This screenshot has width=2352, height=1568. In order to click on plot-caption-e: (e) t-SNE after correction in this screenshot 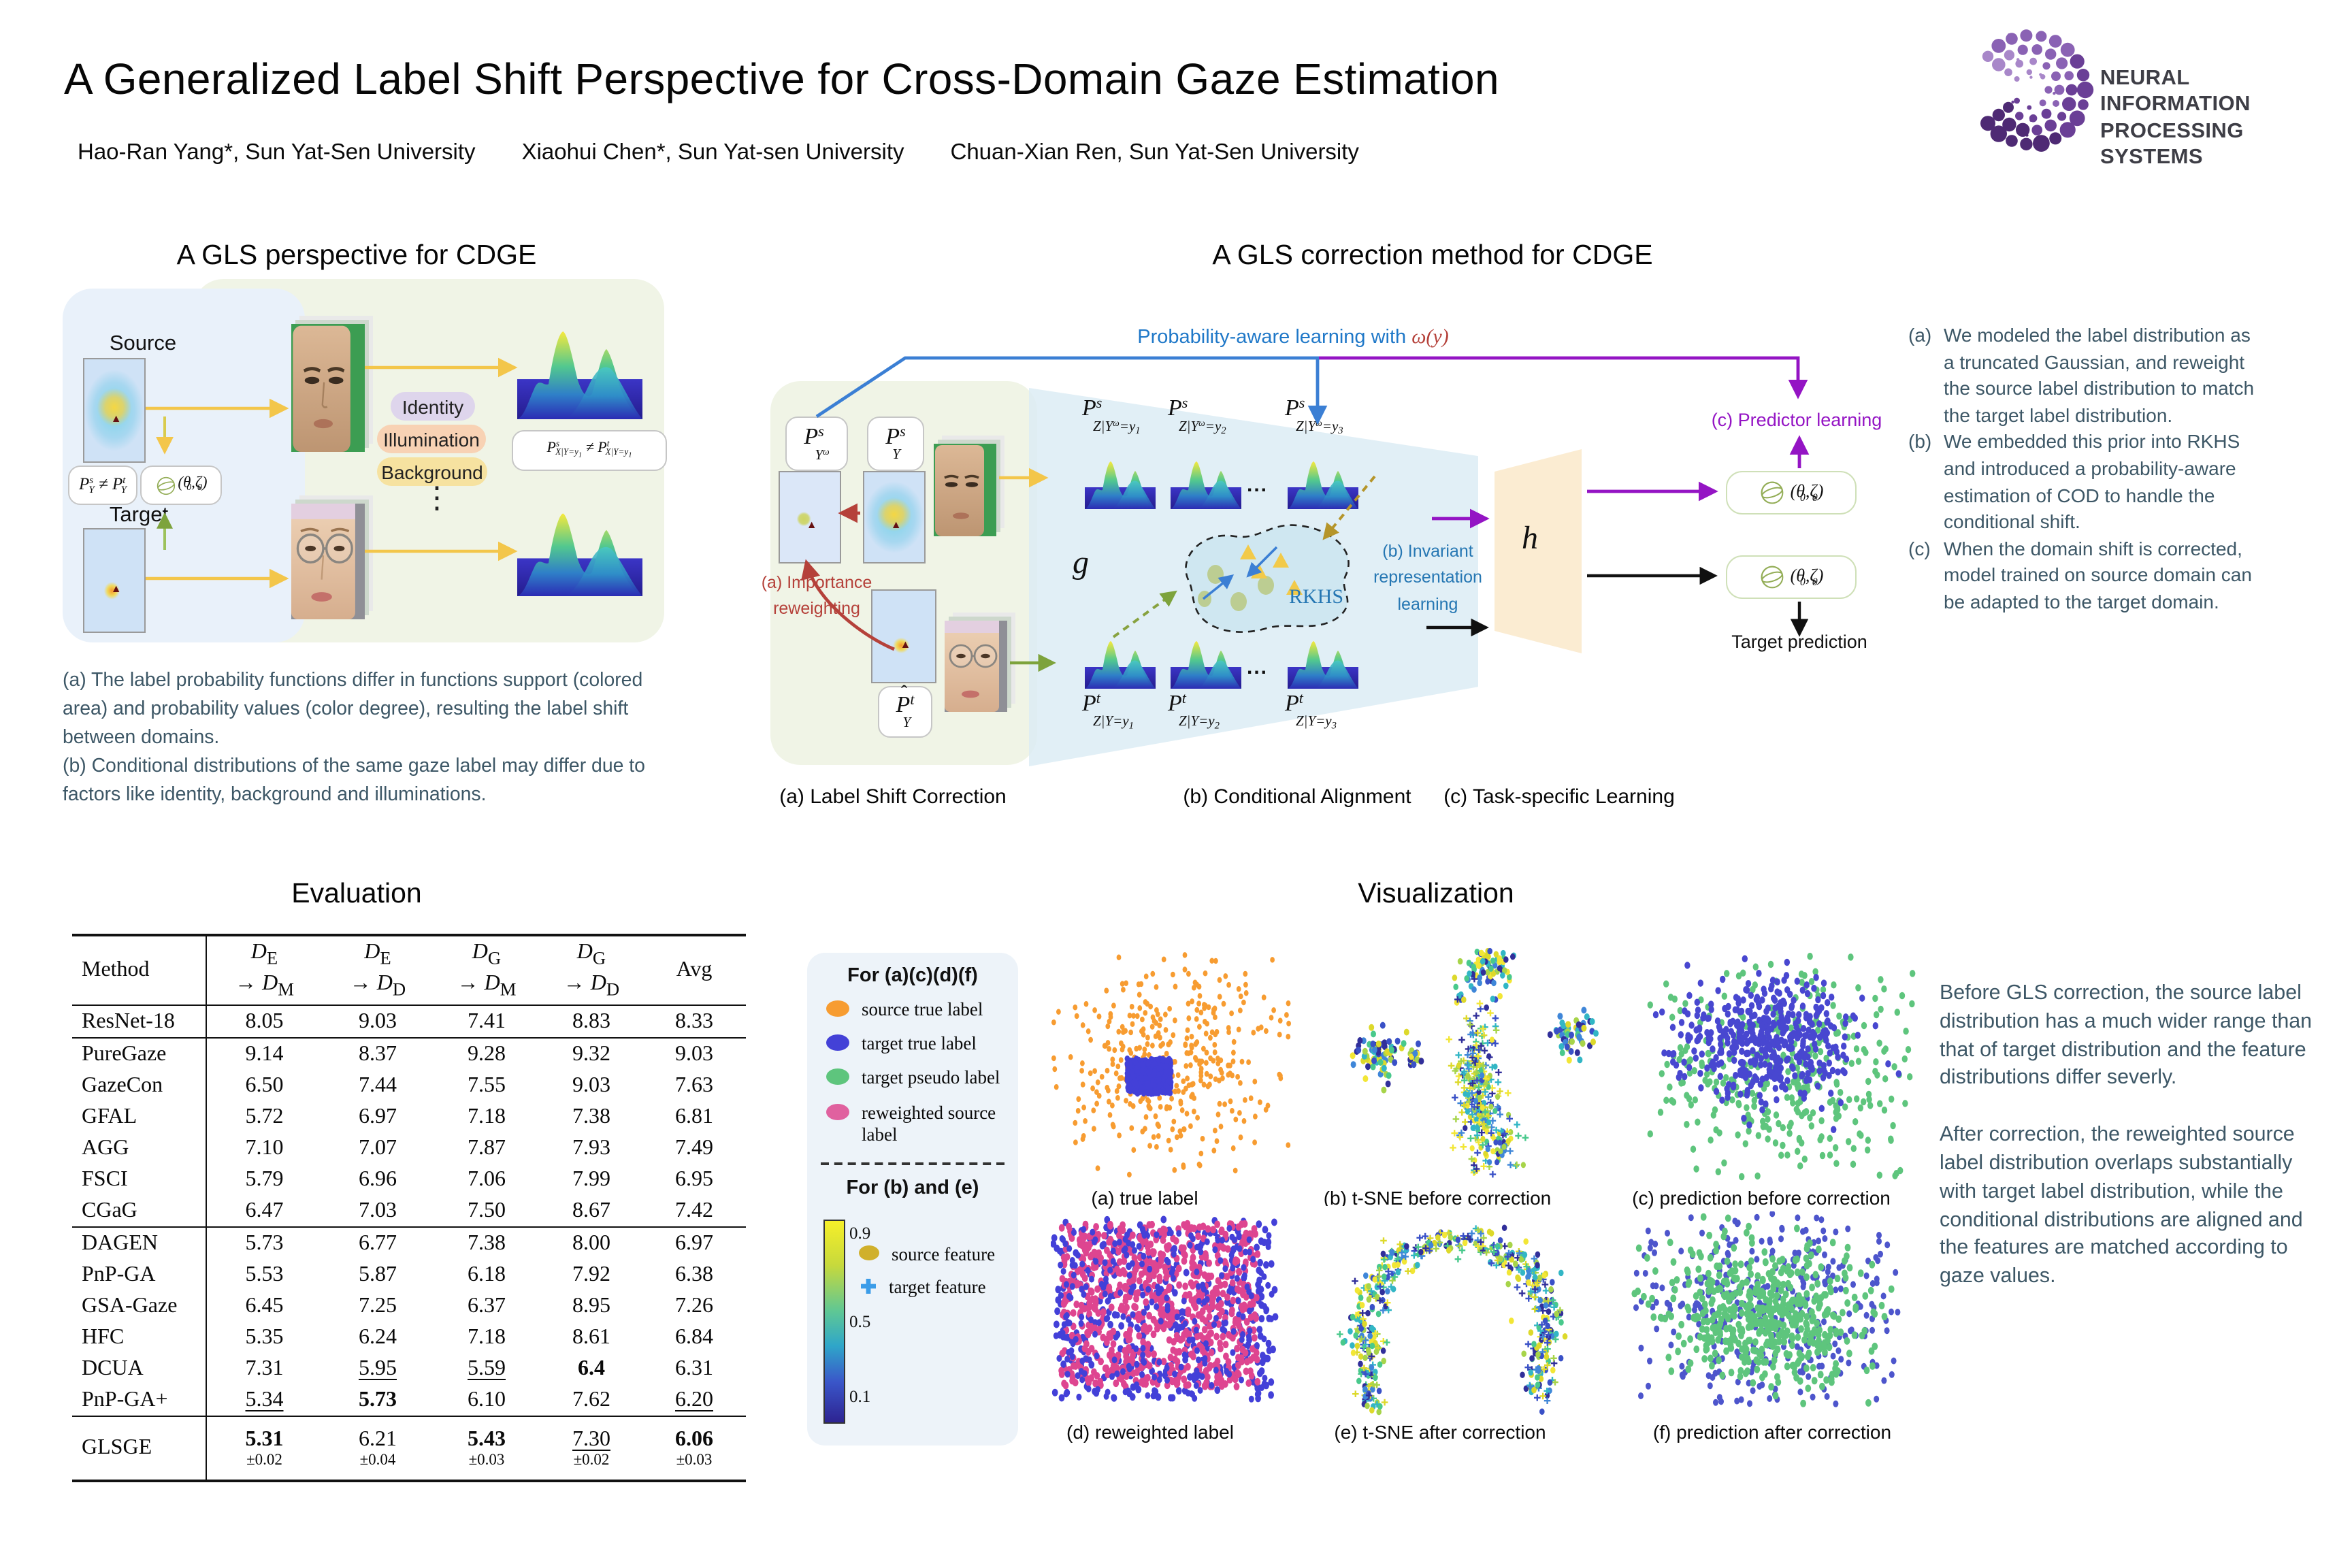, I will do `click(1440, 1432)`.